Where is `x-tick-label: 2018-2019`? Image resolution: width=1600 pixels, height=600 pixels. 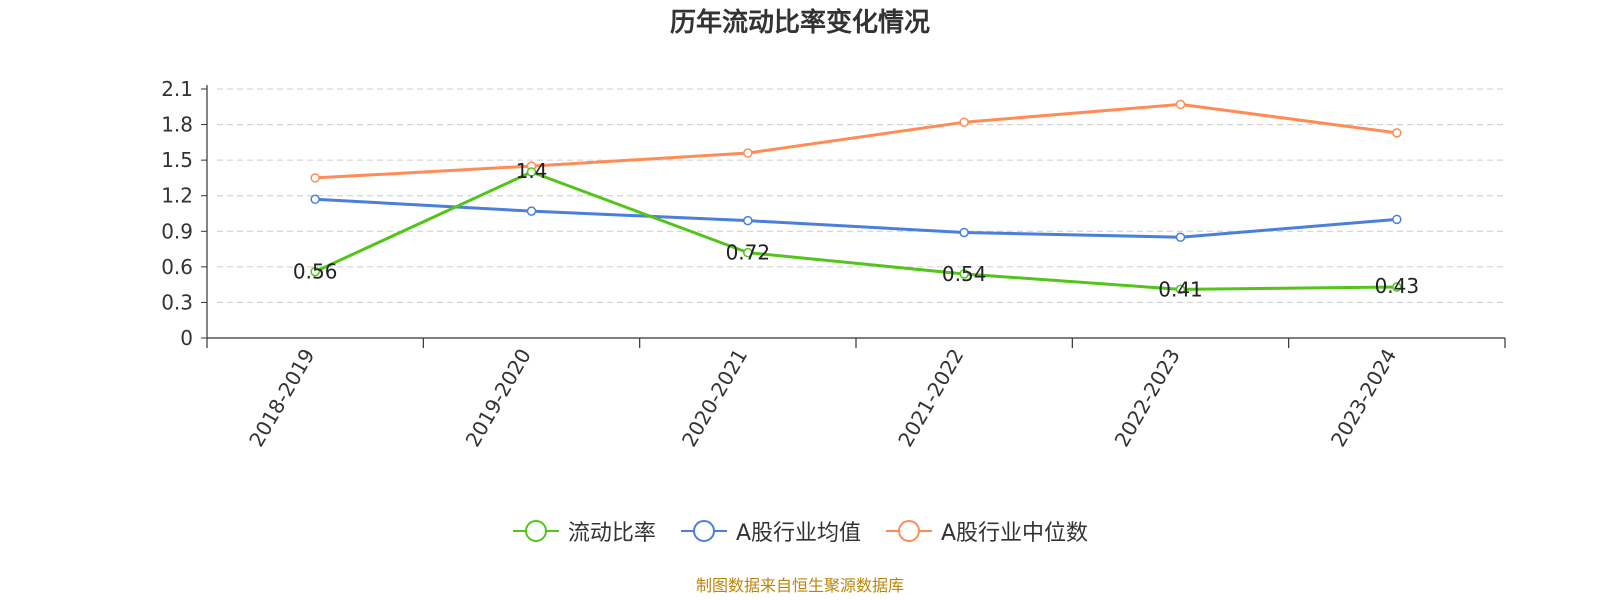 x-tick-label: 2018-2019 is located at coordinates (281, 398).